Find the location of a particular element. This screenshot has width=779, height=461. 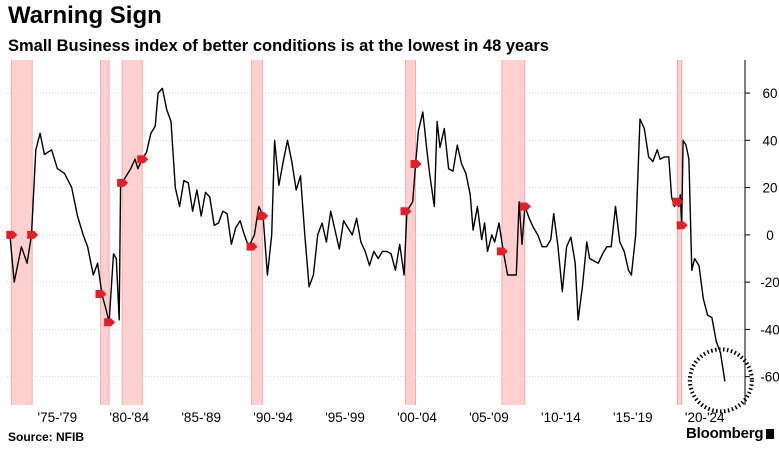

y-tick-label: 20 is located at coordinates (769, 188).